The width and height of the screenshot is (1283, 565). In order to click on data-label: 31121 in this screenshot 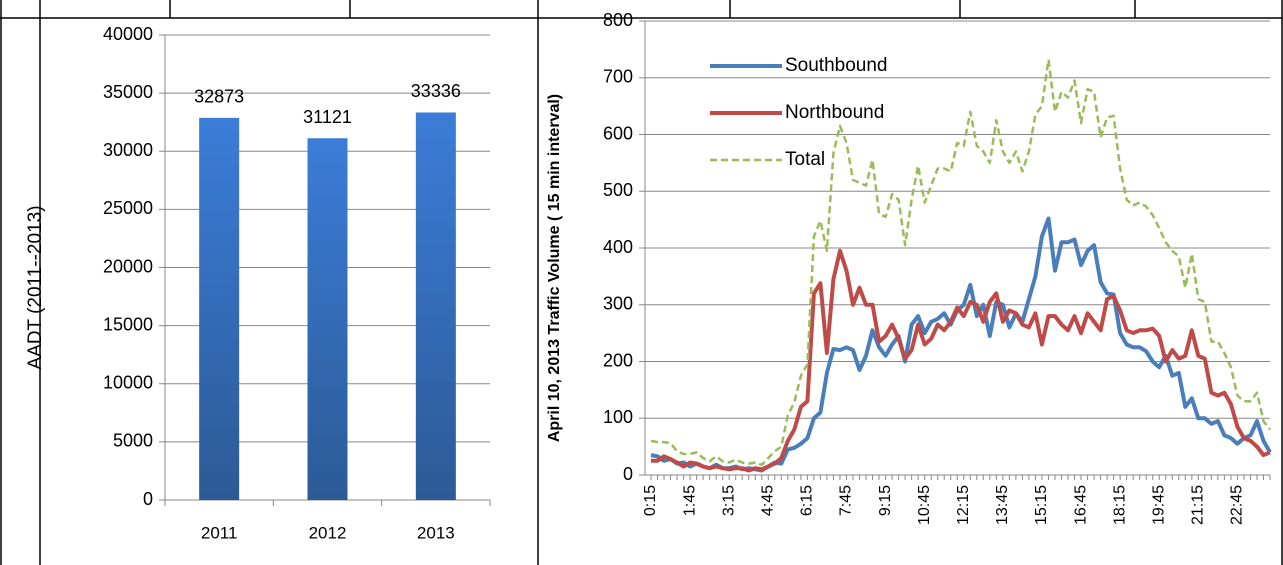, I will do `click(327, 117)`.